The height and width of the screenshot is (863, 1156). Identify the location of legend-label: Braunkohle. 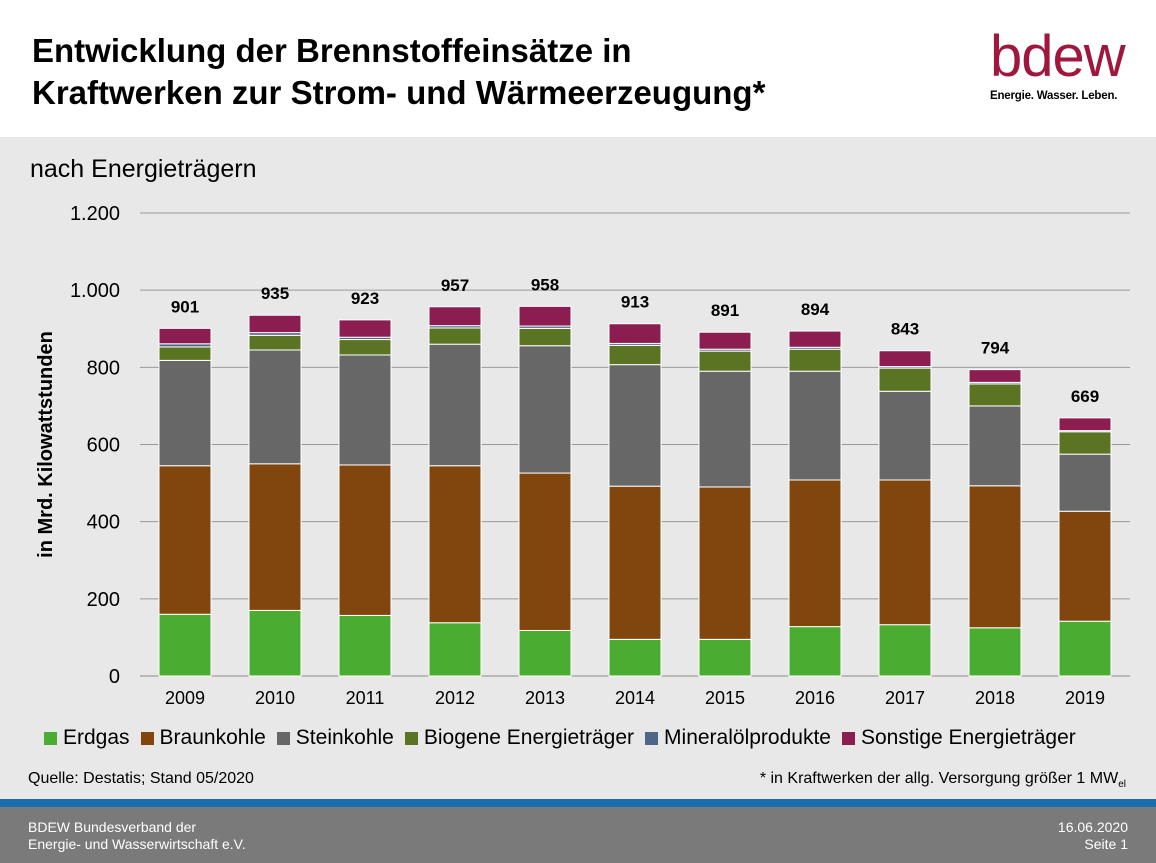
(212, 737).